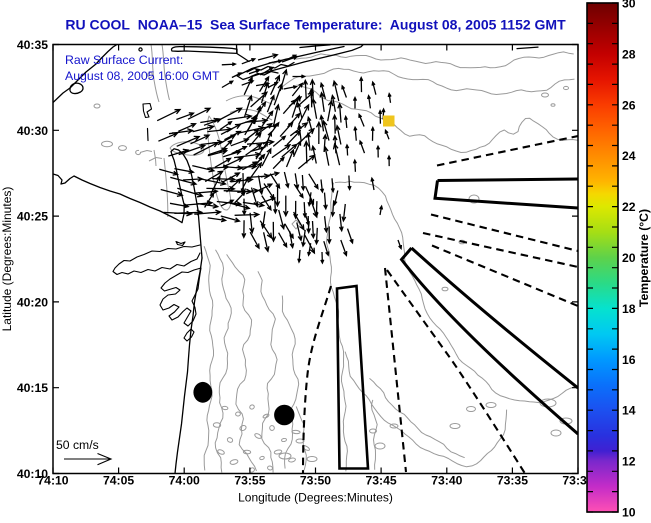 The image size is (651, 523). What do you see at coordinates (32, 217) in the screenshot?
I see `svg-text: 40:25` at bounding box center [32, 217].